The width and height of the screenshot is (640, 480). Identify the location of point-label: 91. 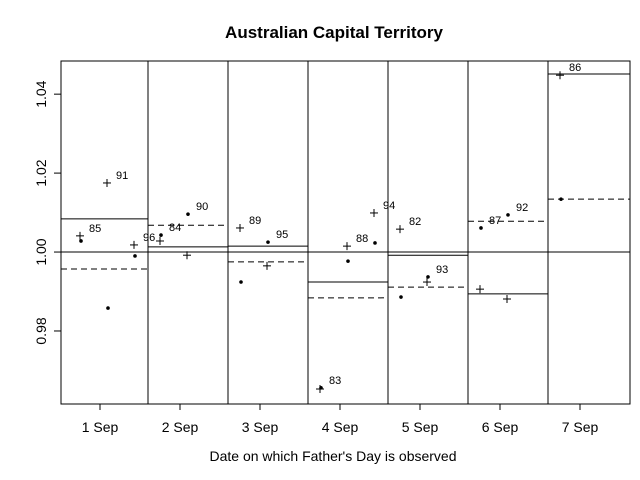
(122, 176).